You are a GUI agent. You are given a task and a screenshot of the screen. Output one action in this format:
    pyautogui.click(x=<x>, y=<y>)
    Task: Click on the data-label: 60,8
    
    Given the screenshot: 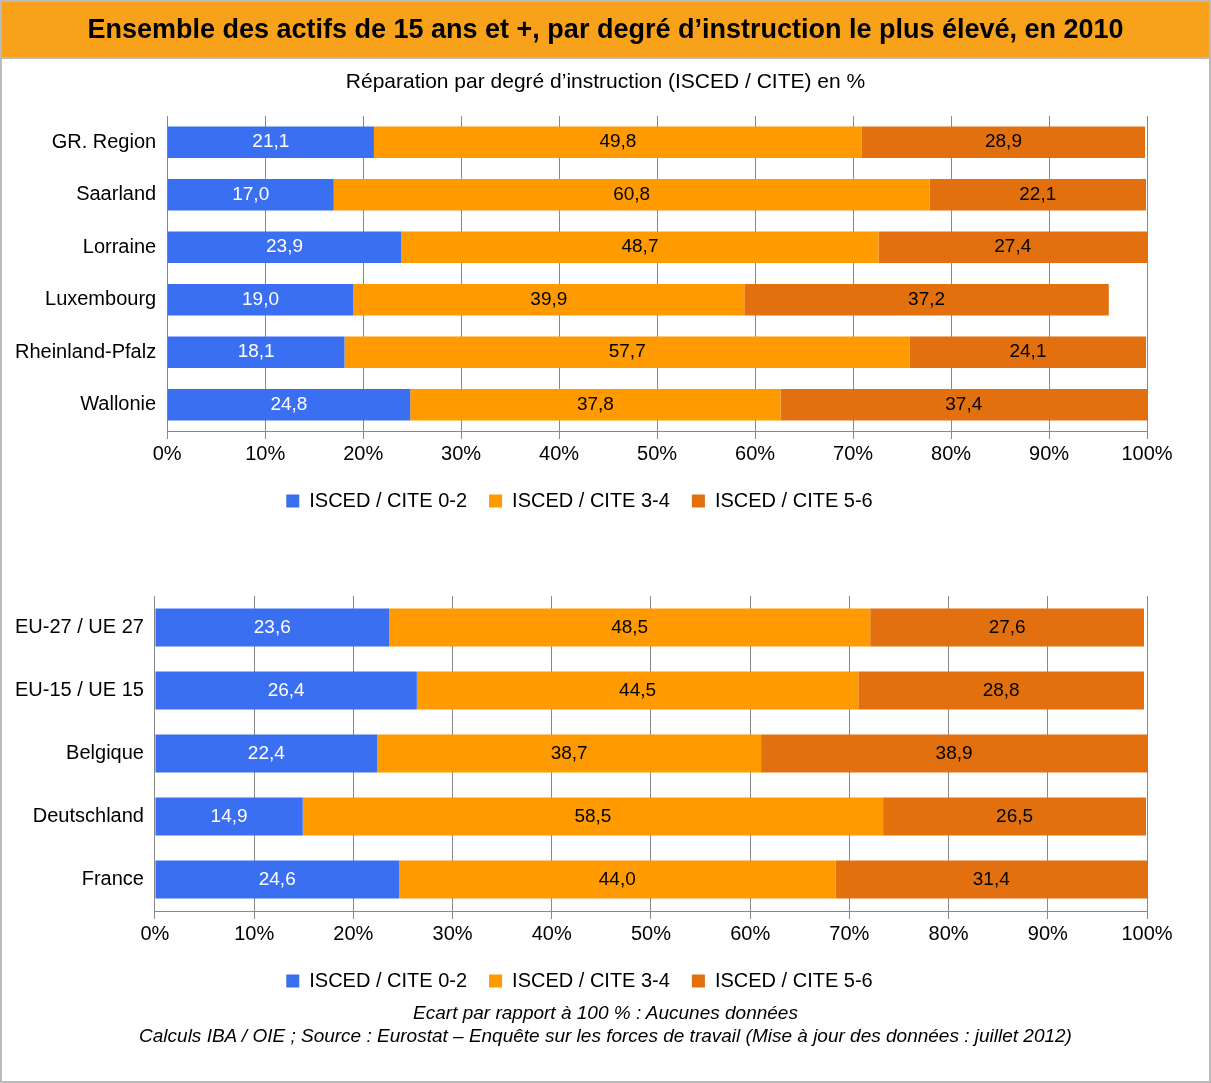 What is the action you would take?
    pyautogui.click(x=632, y=193)
    